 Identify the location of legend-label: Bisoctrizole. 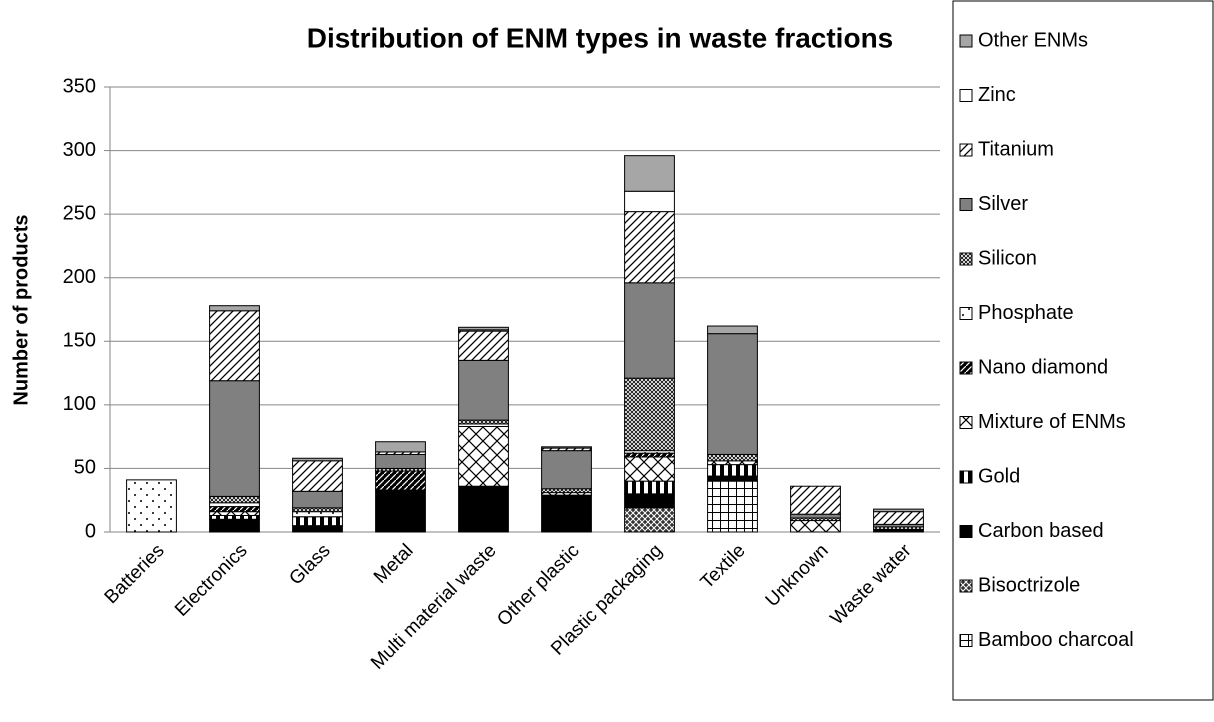
(1029, 585).